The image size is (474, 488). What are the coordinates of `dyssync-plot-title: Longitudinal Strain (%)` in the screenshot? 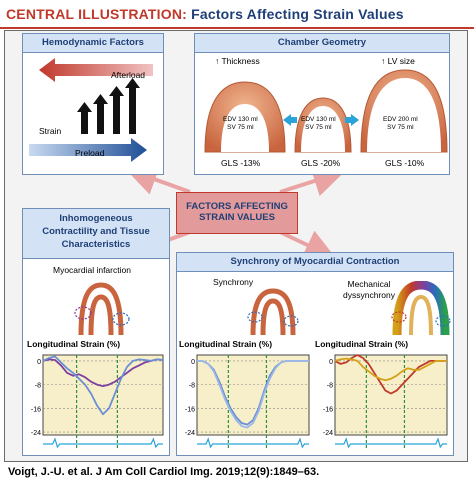 It's located at (362, 344).